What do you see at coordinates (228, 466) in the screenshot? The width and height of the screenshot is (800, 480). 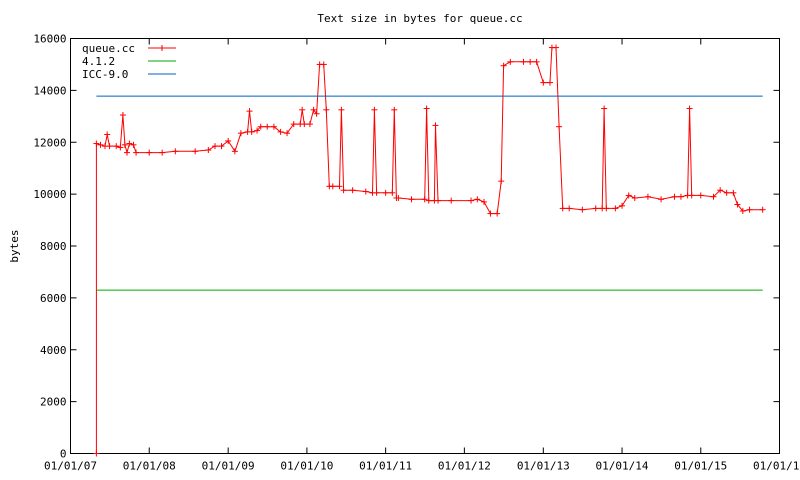 I see `x-tick-label: 01/01/09` at bounding box center [228, 466].